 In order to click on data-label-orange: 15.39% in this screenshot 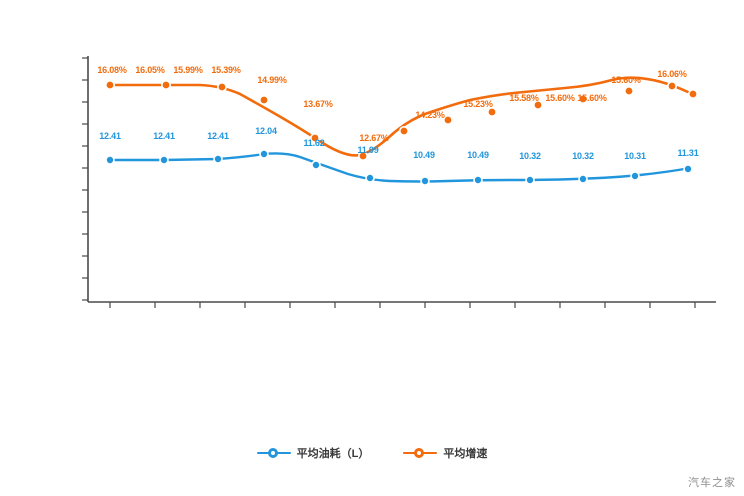, I will do `click(226, 70)`.